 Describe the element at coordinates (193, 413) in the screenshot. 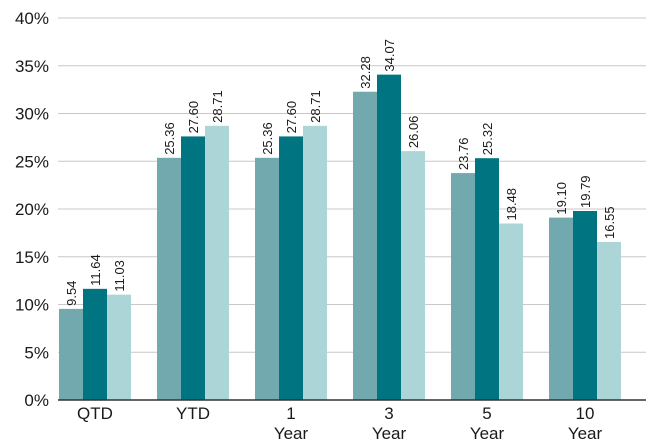

I see `x-tick-label: YTD` at that location.